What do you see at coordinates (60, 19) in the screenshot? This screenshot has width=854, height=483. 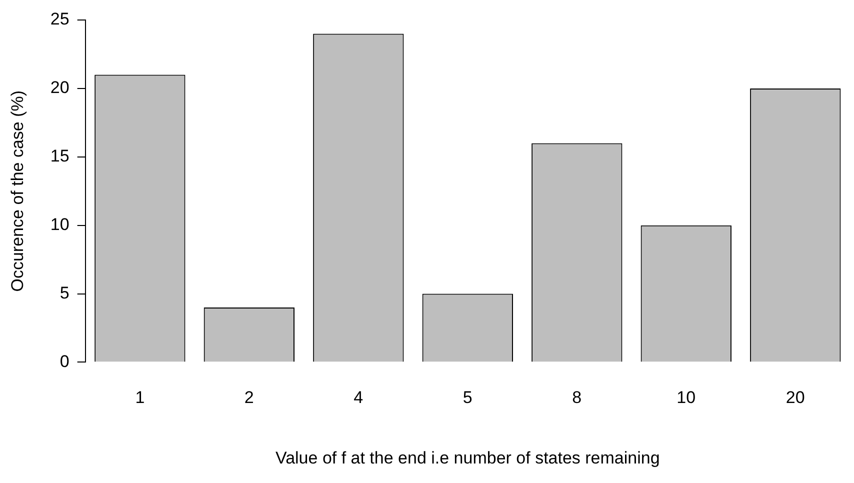 I see `y-tick-label: 25` at bounding box center [60, 19].